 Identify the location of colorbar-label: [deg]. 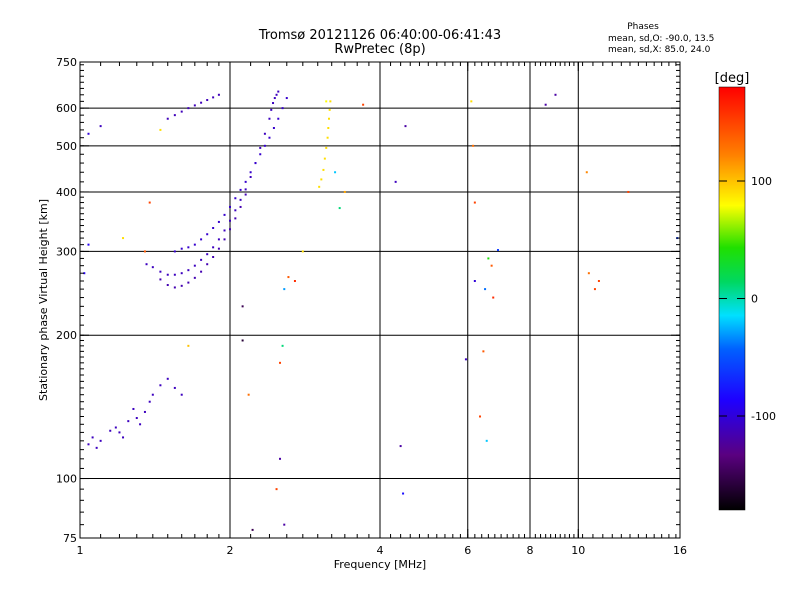
(732, 78).